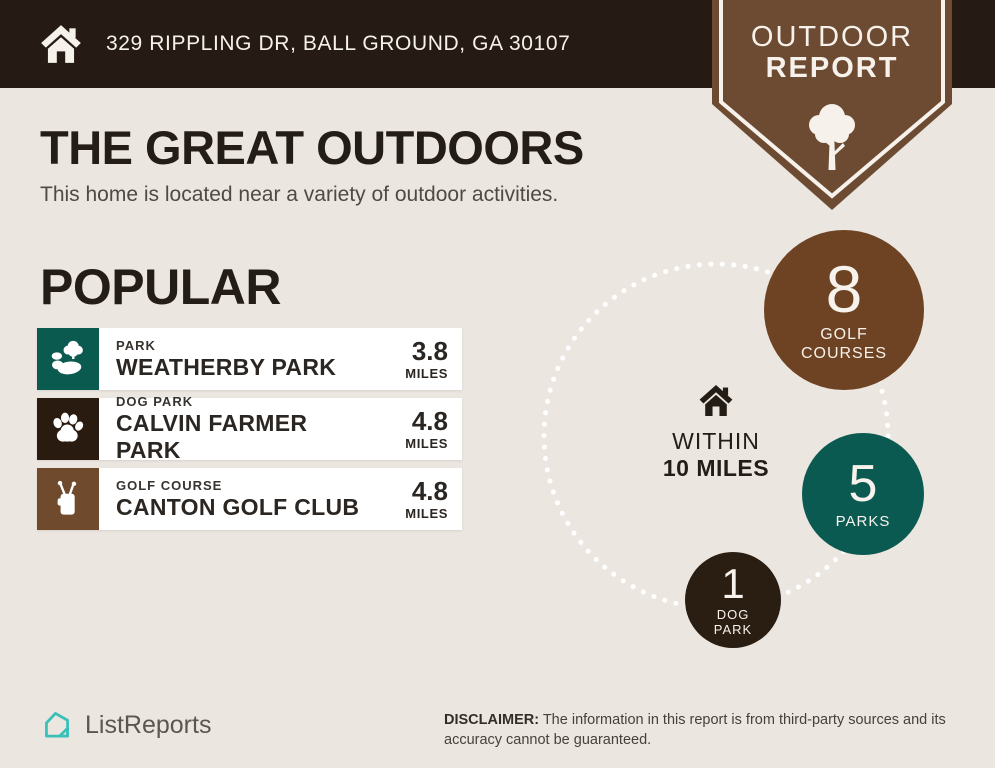 This screenshot has width=995, height=768. I want to click on ribbon-line2: REPORT, so click(832, 67).